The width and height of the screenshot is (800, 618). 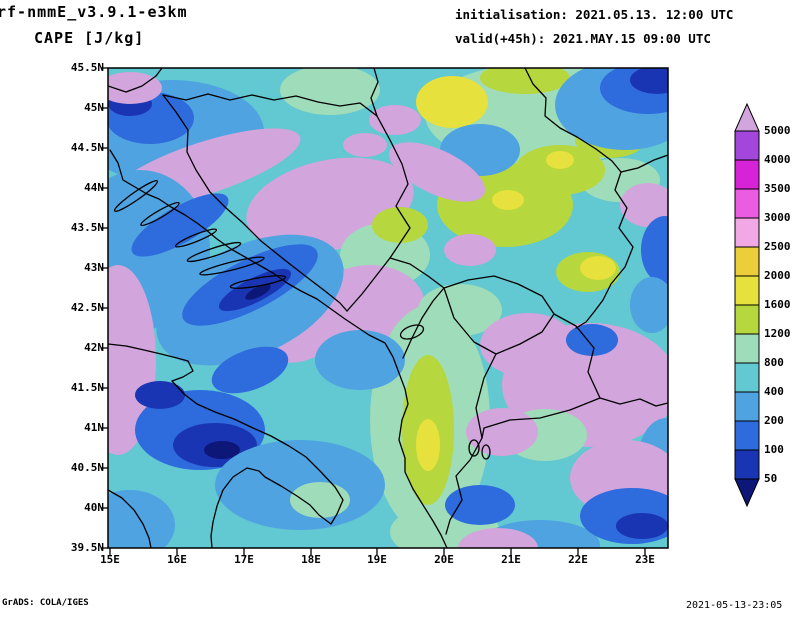 What do you see at coordinates (94, 507) in the screenshot?
I see `y-tick-label: 40N` at bounding box center [94, 507].